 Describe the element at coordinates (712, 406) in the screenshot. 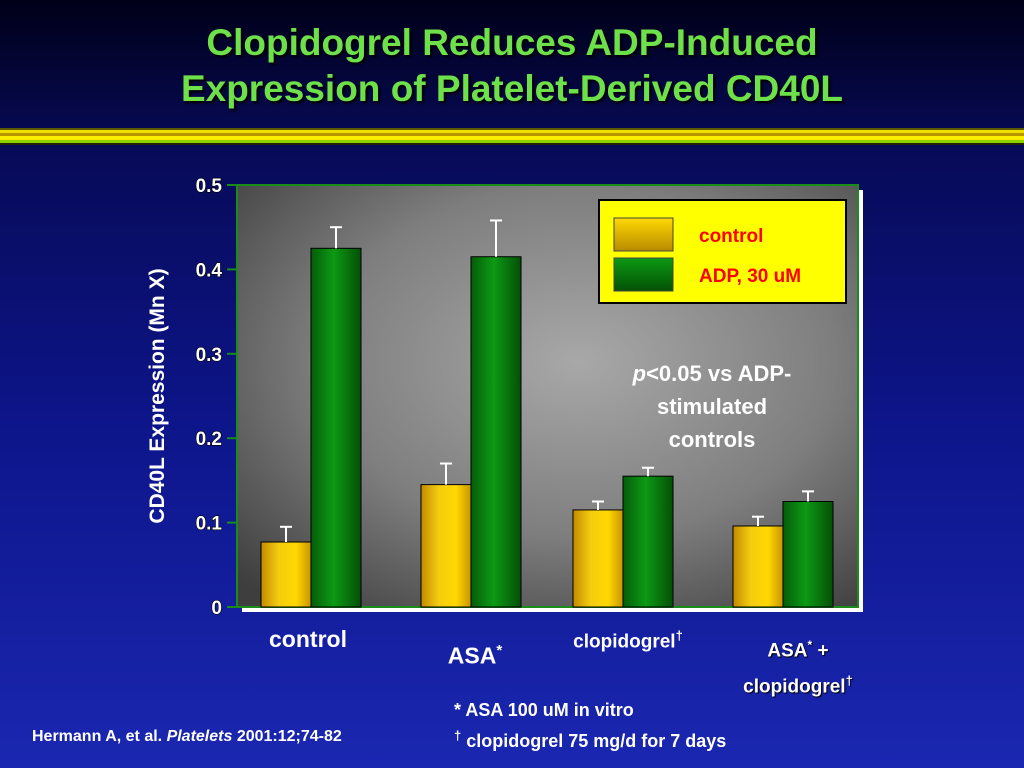

I see `stat-note-line-2: stimulated` at that location.